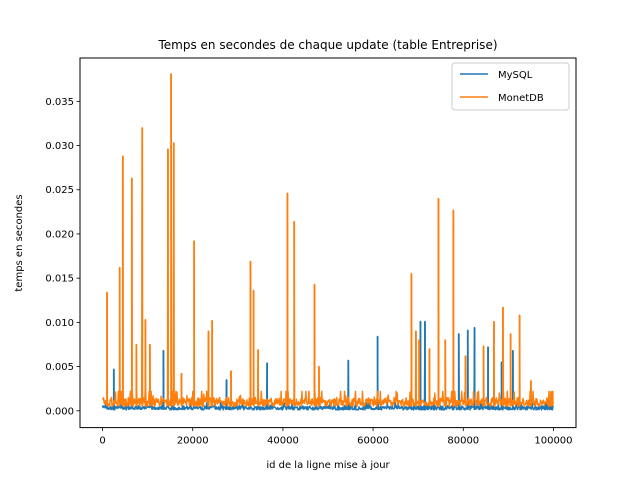  Describe the element at coordinates (59, 279) in the screenshot. I see `y-tick-label: 0.015` at that location.